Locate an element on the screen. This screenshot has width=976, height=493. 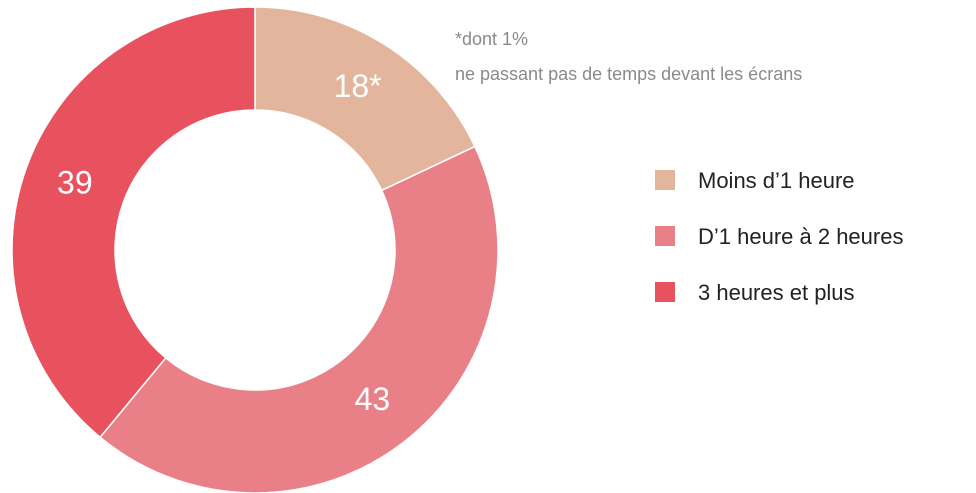
donut-segment is located at coordinates (365, 99).